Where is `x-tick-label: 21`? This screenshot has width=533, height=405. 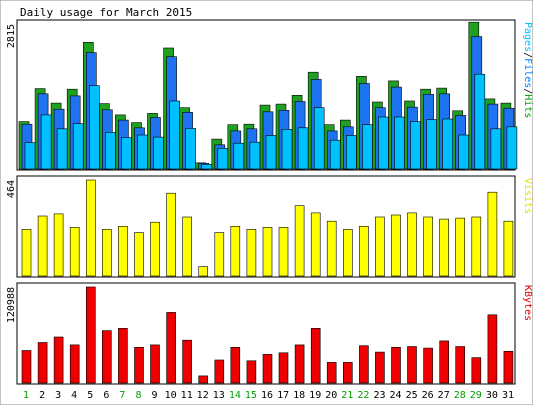
x-tick-label: 21 is located at coordinates (347, 395).